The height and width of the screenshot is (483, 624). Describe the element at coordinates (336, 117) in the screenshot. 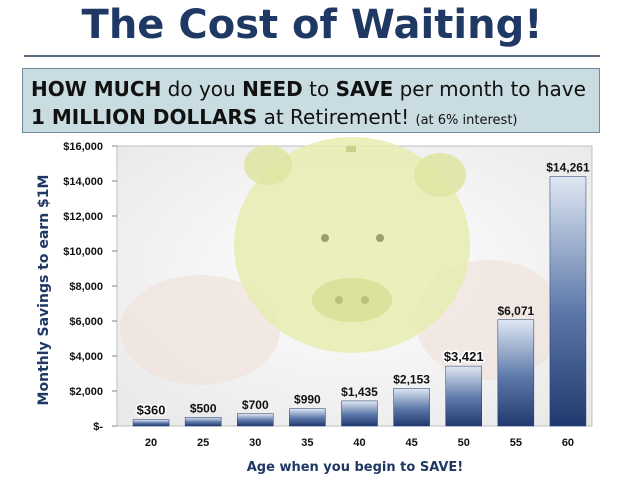

I see `banner-line-2-segment: at Retirement!` at that location.